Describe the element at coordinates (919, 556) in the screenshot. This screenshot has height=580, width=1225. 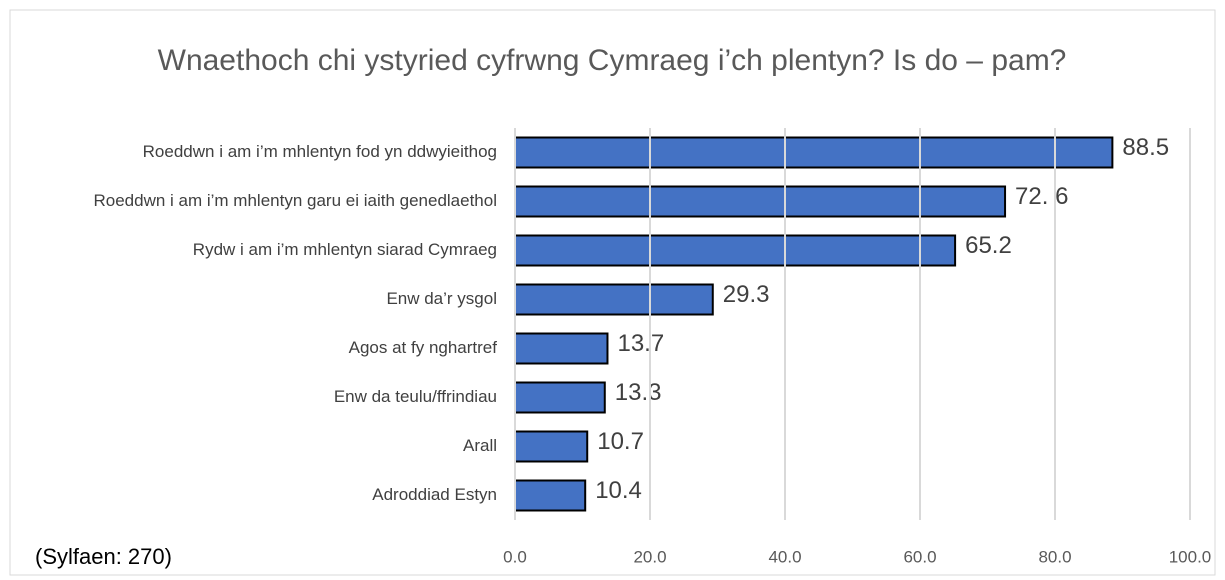
I see `x-tick-label: 60.0` at that location.